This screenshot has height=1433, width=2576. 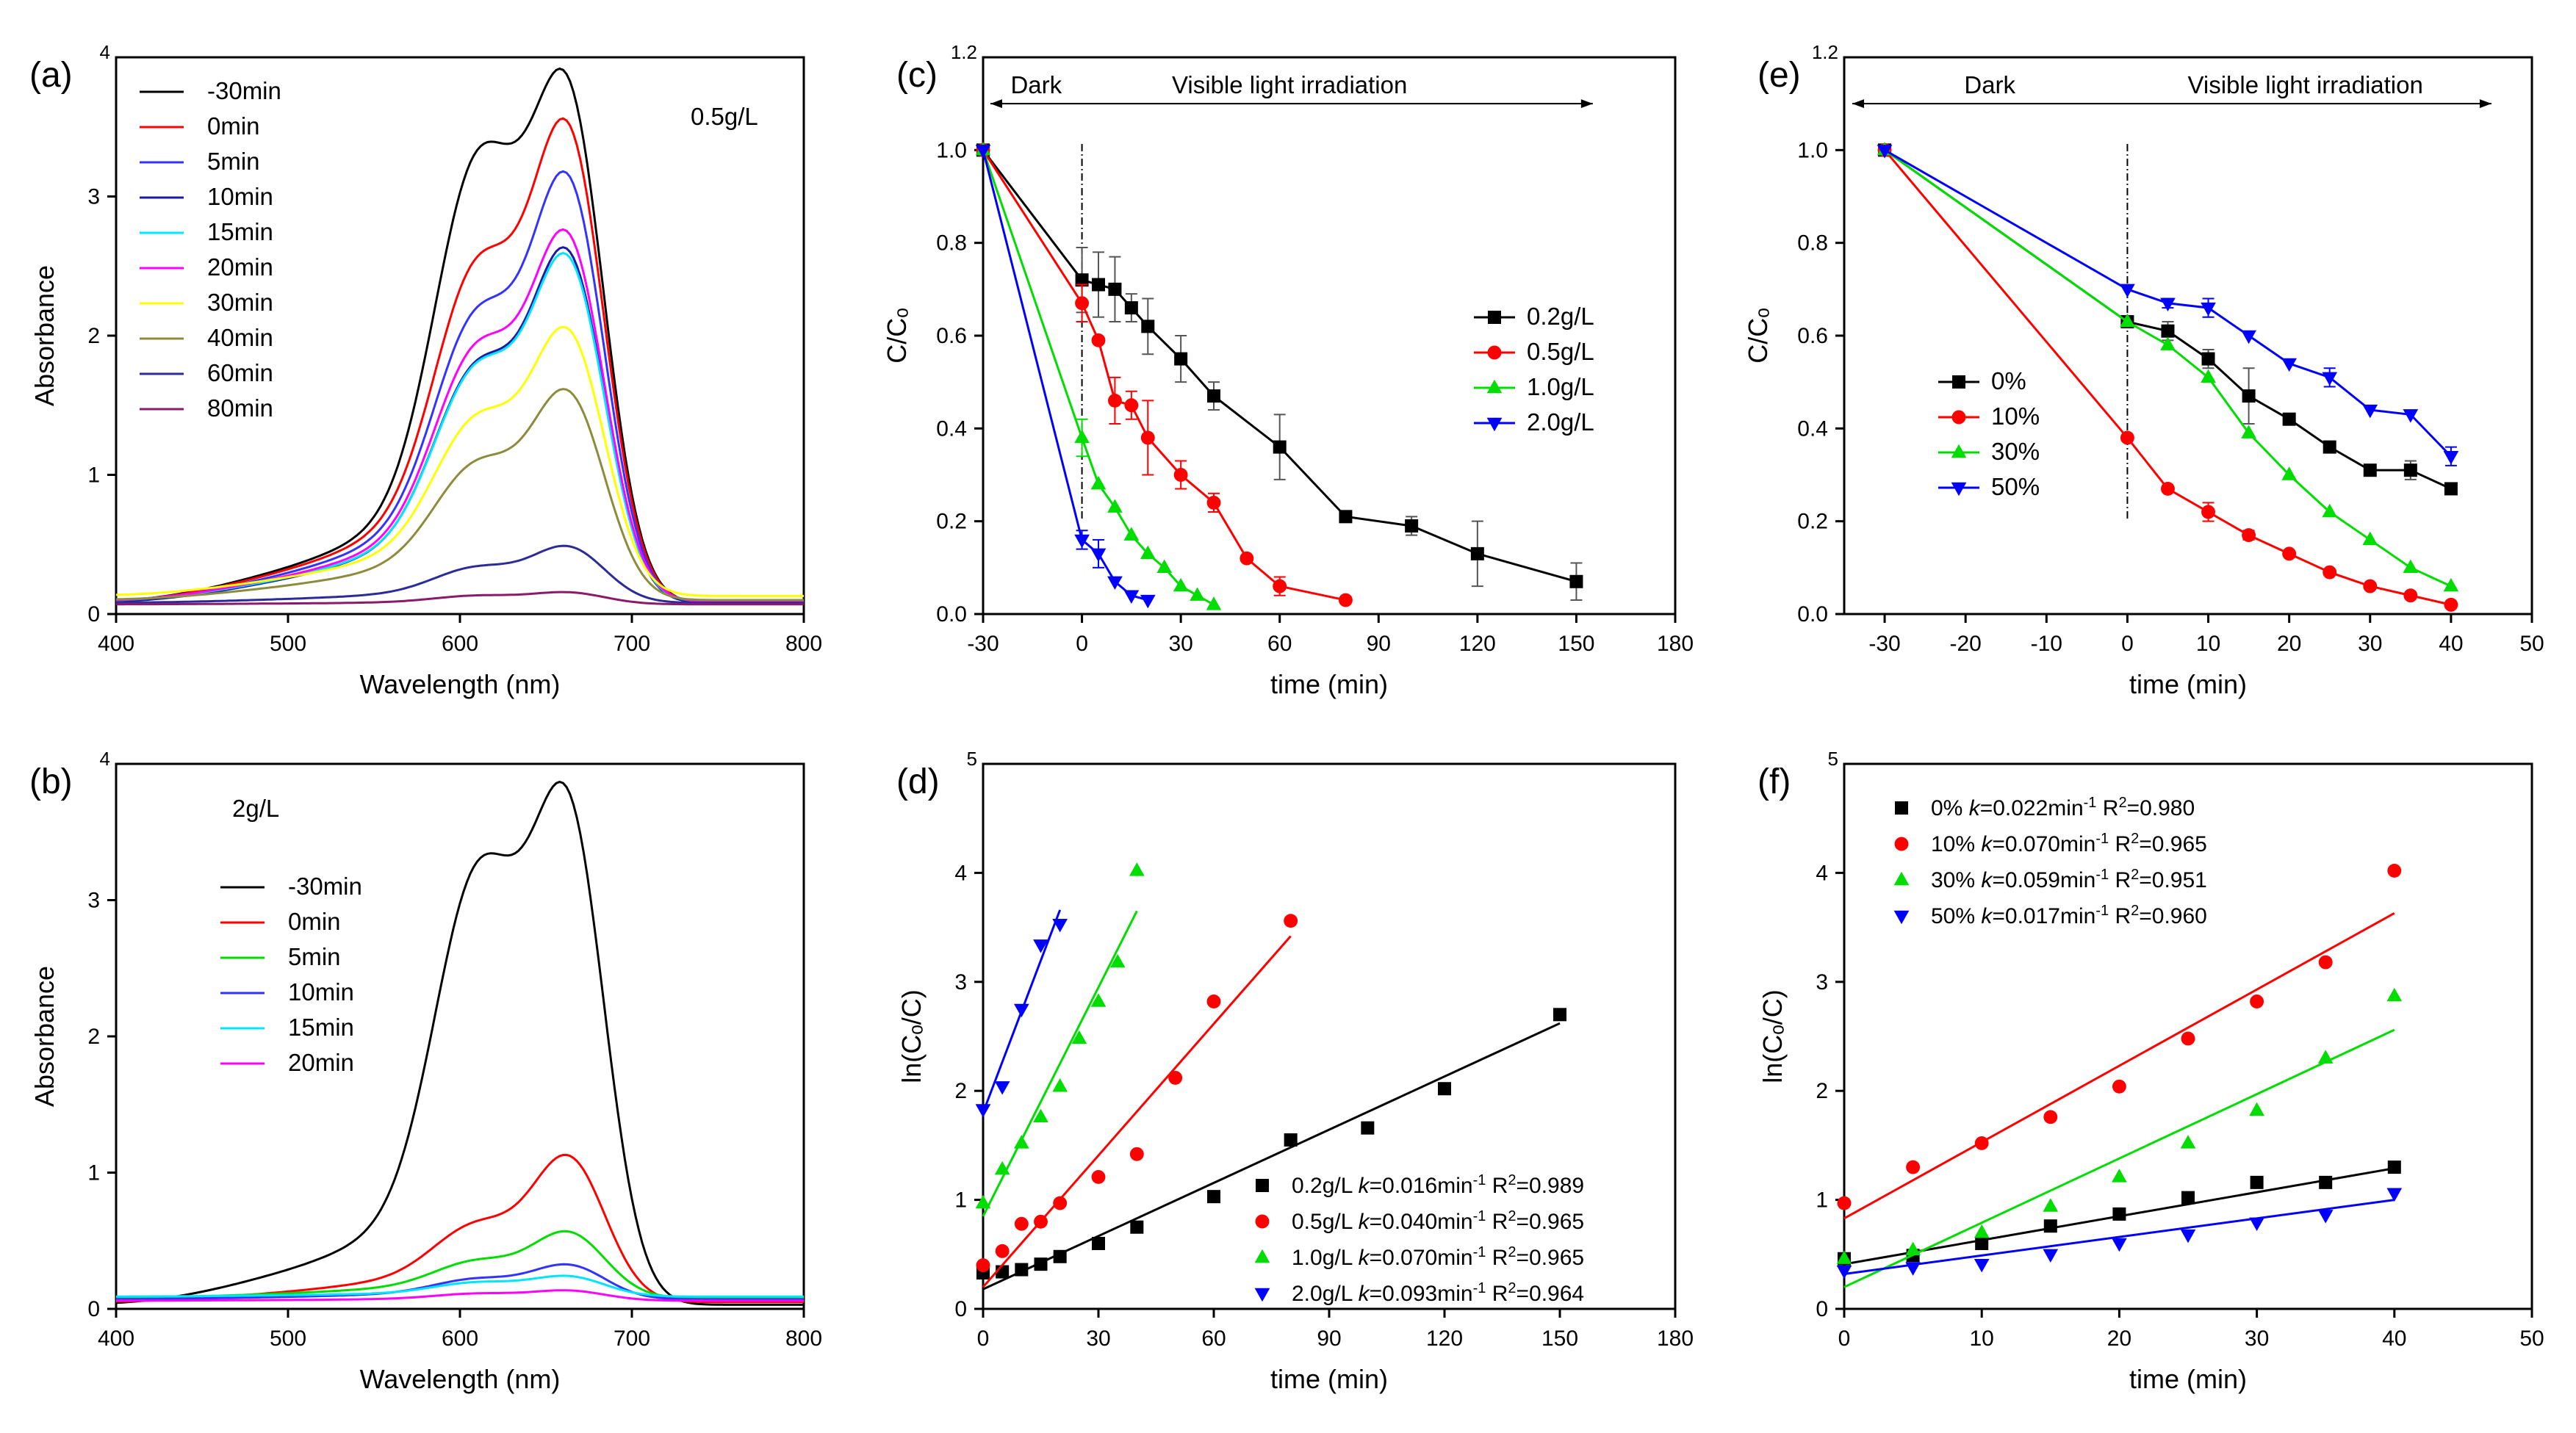 I want to click on panel-label: (b), so click(x=51, y=781).